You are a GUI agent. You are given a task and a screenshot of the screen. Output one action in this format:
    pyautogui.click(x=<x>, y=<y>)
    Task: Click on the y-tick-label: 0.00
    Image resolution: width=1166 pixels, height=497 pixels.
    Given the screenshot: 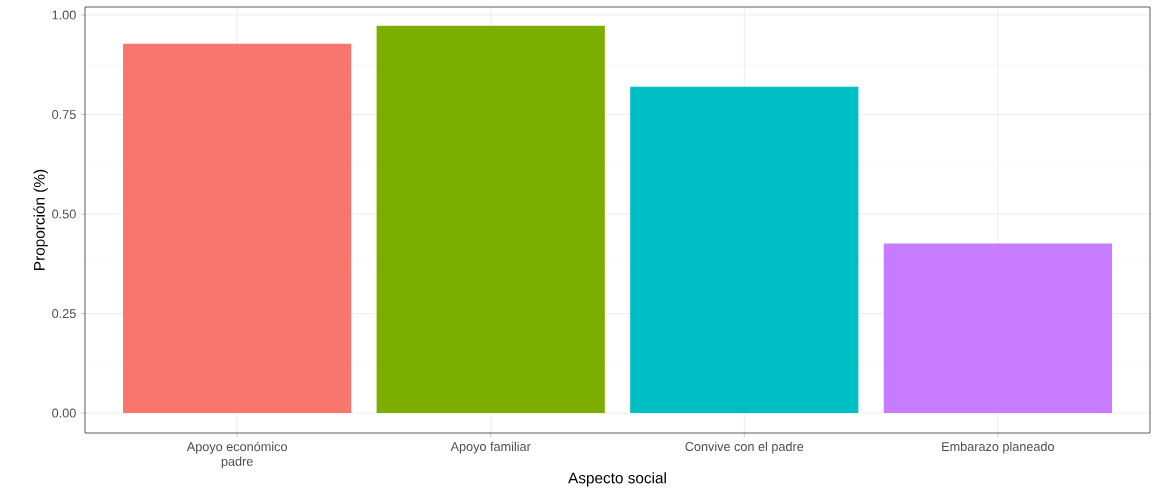 What is the action you would take?
    pyautogui.click(x=64, y=413)
    